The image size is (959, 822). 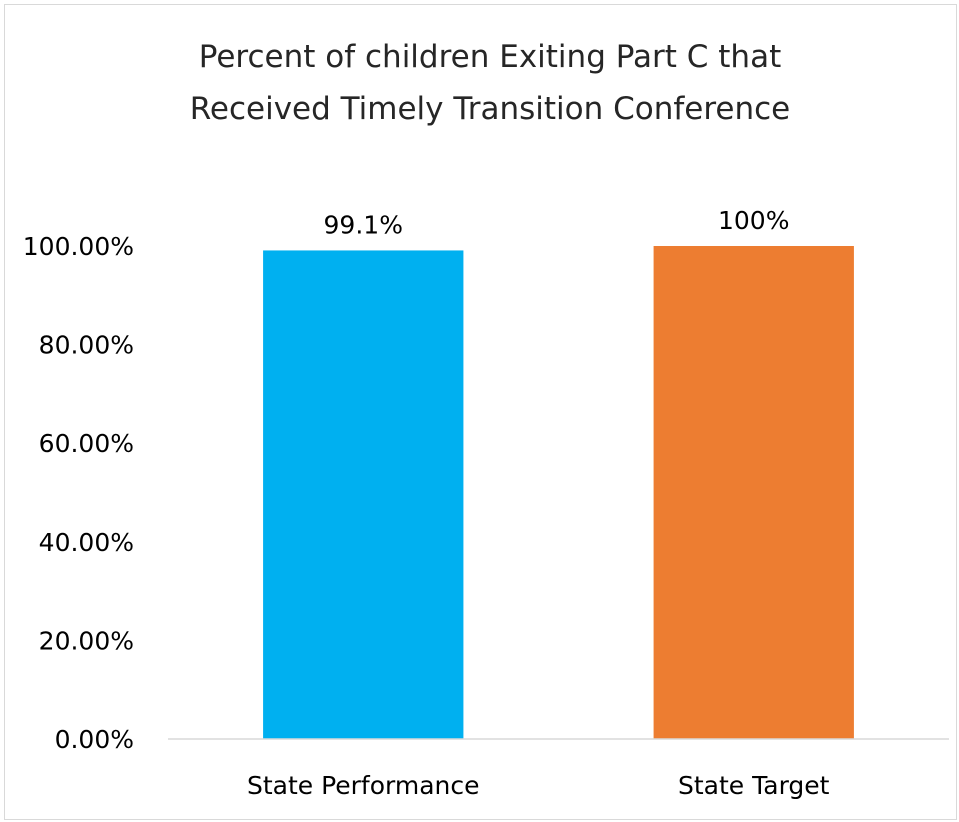 What do you see at coordinates (78, 493) in the screenshot?
I see `y-axis-tick-labels: 0.00% 20.00% 40.00% 60.00% 80.00% 100.00%` at bounding box center [78, 493].